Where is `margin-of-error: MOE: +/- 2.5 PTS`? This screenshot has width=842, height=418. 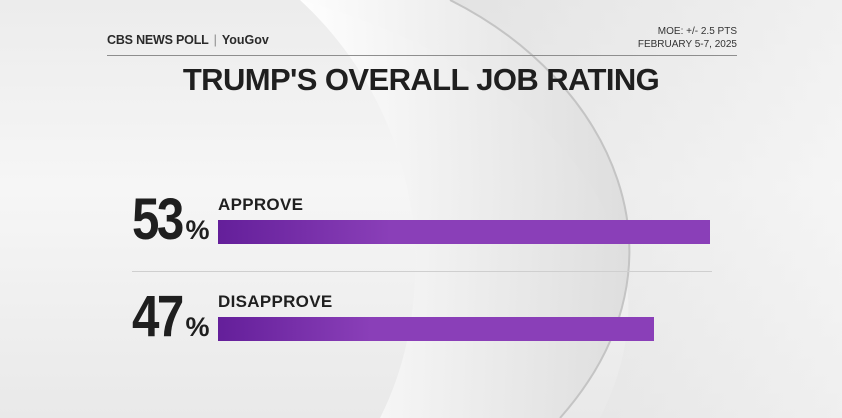
margin-of-error: MOE: +/- 2.5 PTS is located at coordinates (697, 31).